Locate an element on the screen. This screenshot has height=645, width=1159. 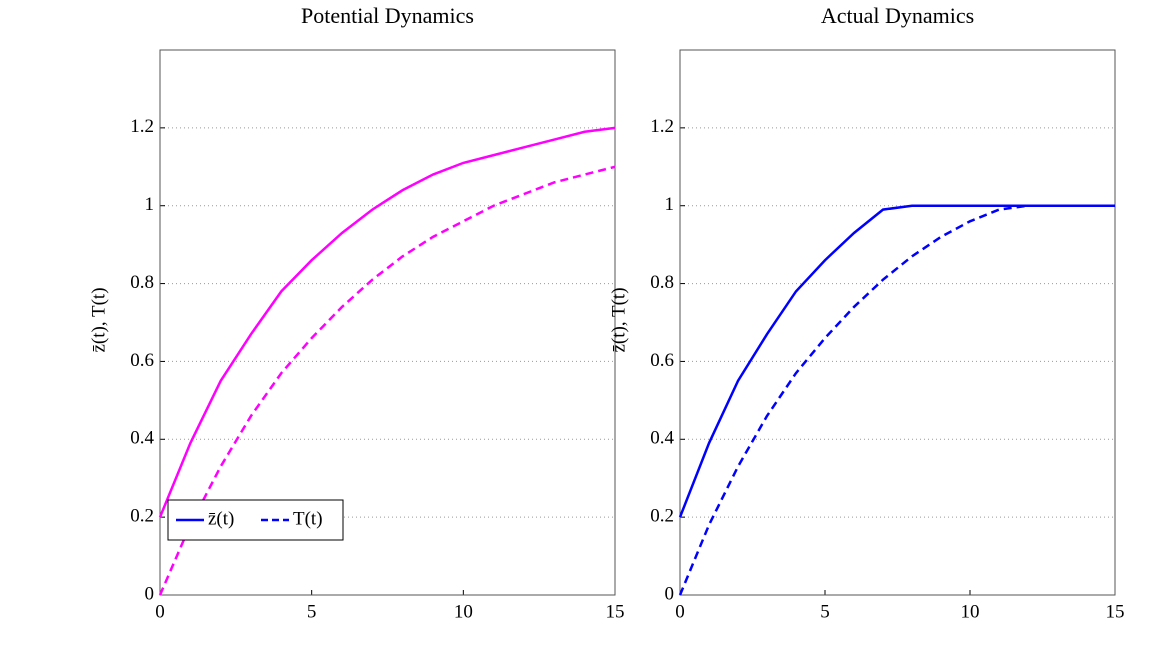
chart-title: Potential Dynamics is located at coordinates (387, 15).